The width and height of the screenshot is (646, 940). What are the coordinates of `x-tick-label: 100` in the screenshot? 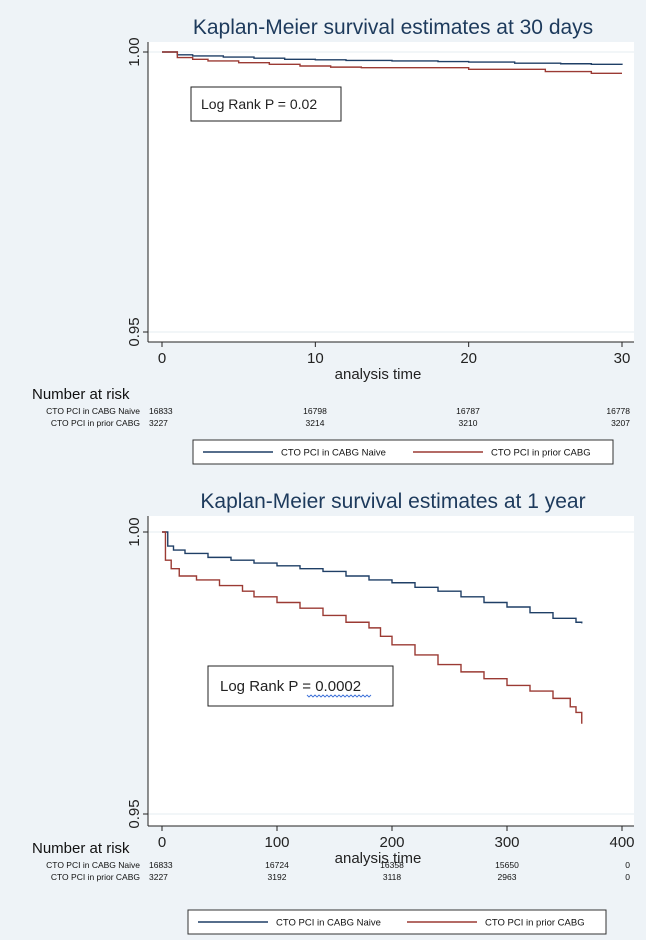 It's located at (276, 842).